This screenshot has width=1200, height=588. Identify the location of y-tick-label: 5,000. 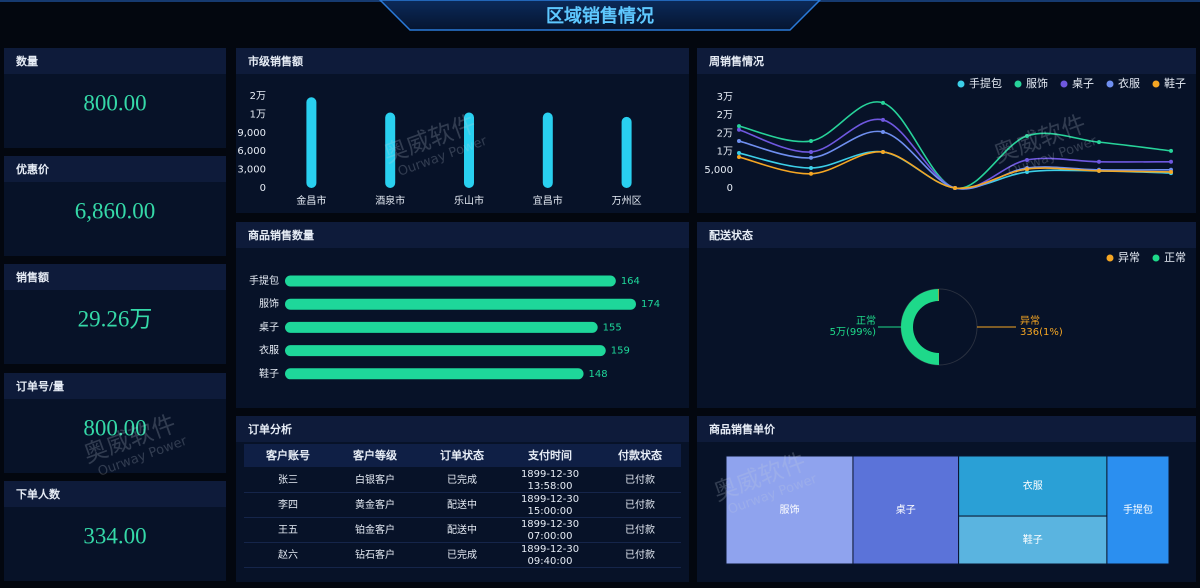
(718, 170).